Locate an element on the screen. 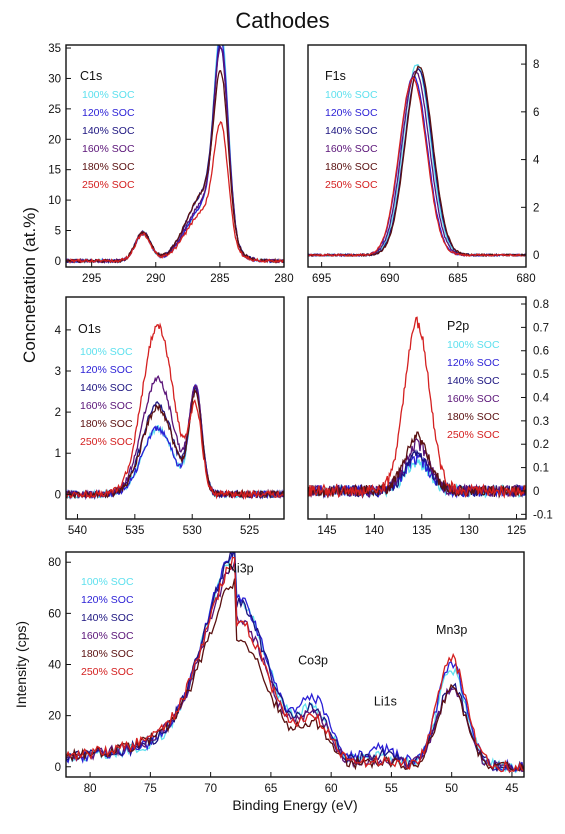  x-tick-label: 525 is located at coordinates (249, 531).